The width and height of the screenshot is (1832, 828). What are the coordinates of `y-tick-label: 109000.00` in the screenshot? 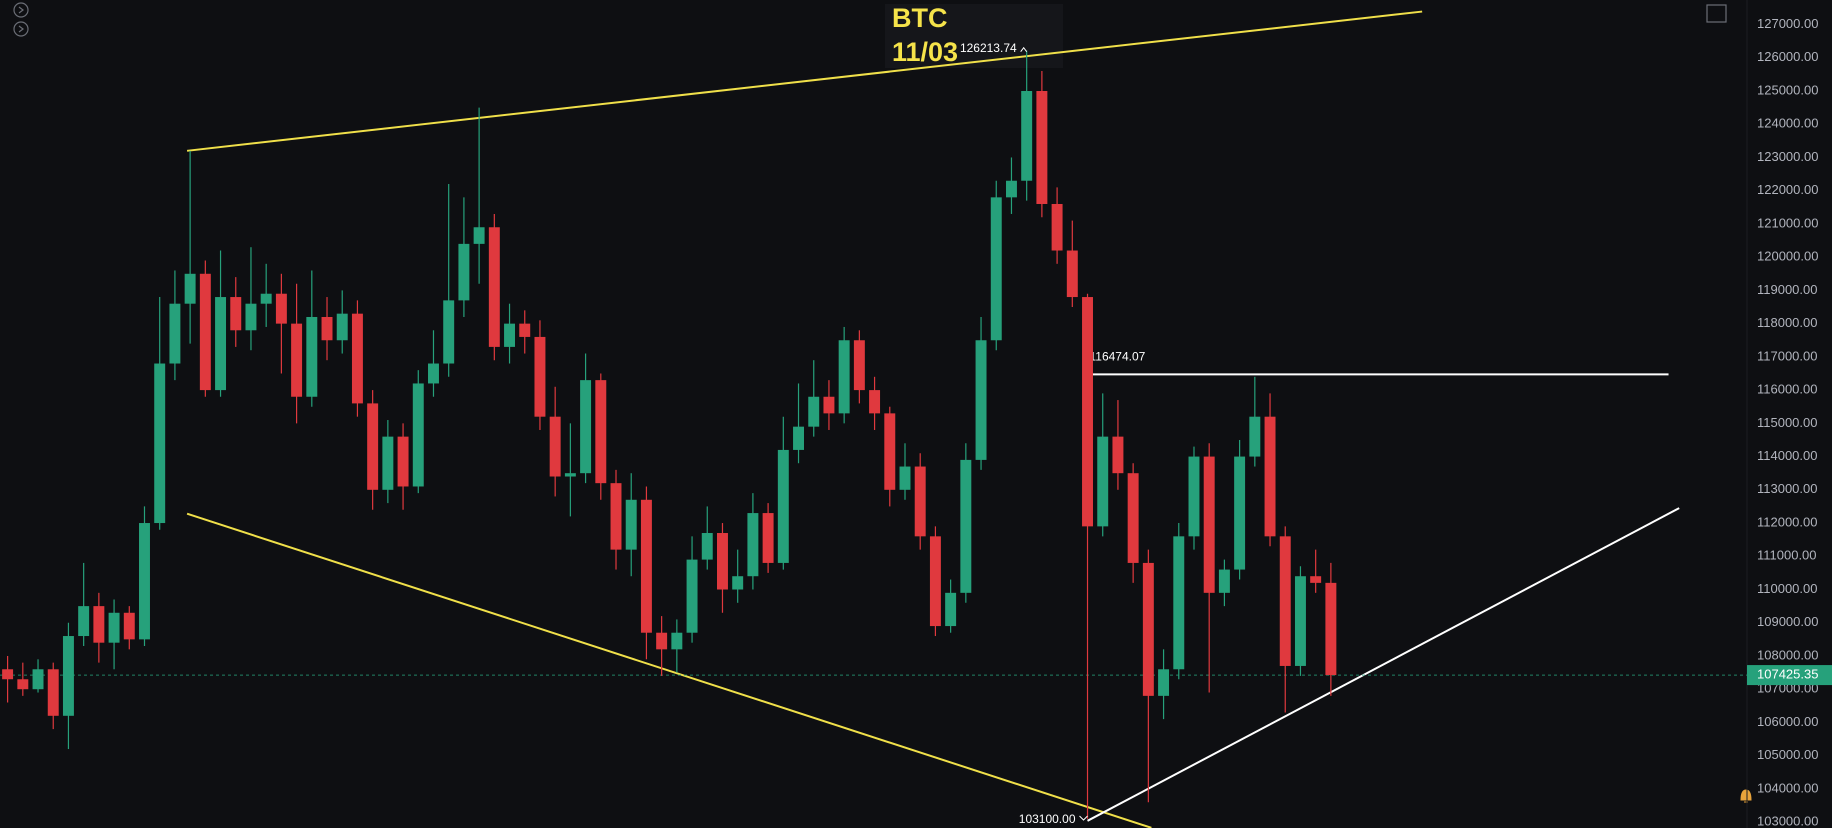 It's located at (1787, 621).